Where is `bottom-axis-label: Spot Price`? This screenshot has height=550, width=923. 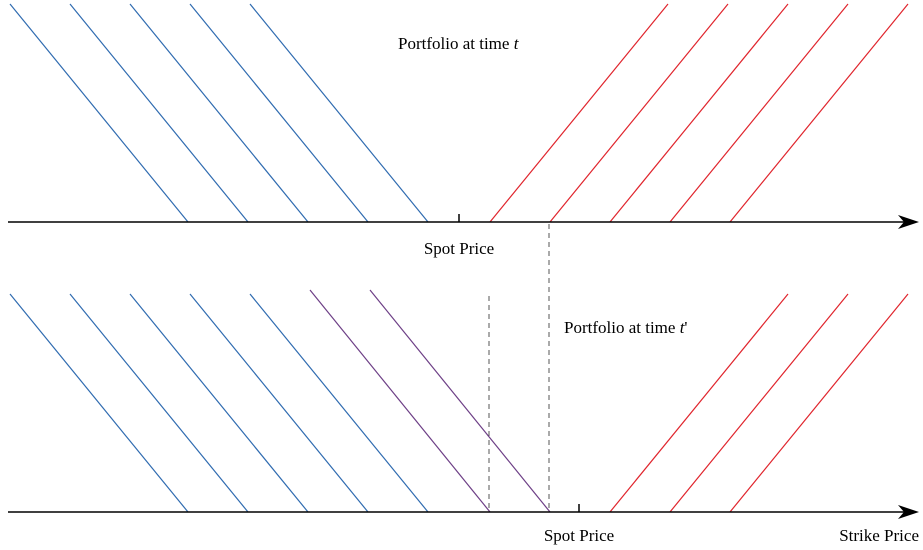 bottom-axis-label: Spot Price is located at coordinates (579, 535).